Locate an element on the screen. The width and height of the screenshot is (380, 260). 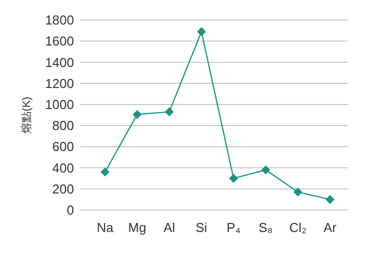
x-tick-label: Cl₂ is located at coordinates (298, 227).